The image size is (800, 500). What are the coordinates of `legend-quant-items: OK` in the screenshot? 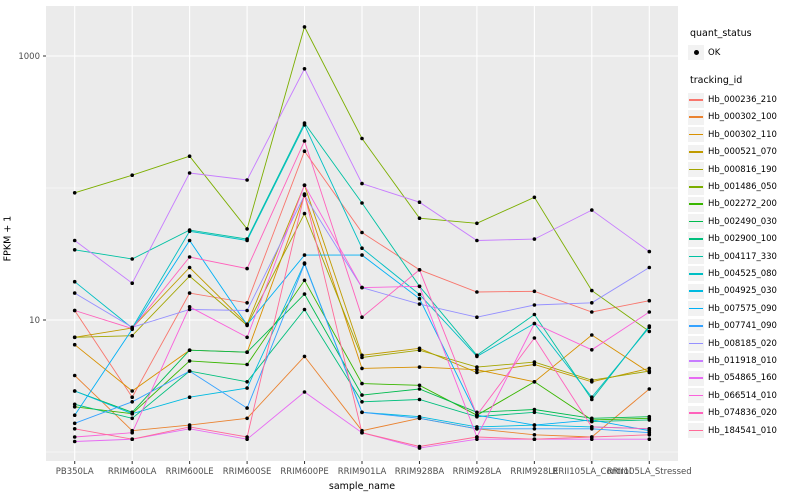 It's located at (743, 52).